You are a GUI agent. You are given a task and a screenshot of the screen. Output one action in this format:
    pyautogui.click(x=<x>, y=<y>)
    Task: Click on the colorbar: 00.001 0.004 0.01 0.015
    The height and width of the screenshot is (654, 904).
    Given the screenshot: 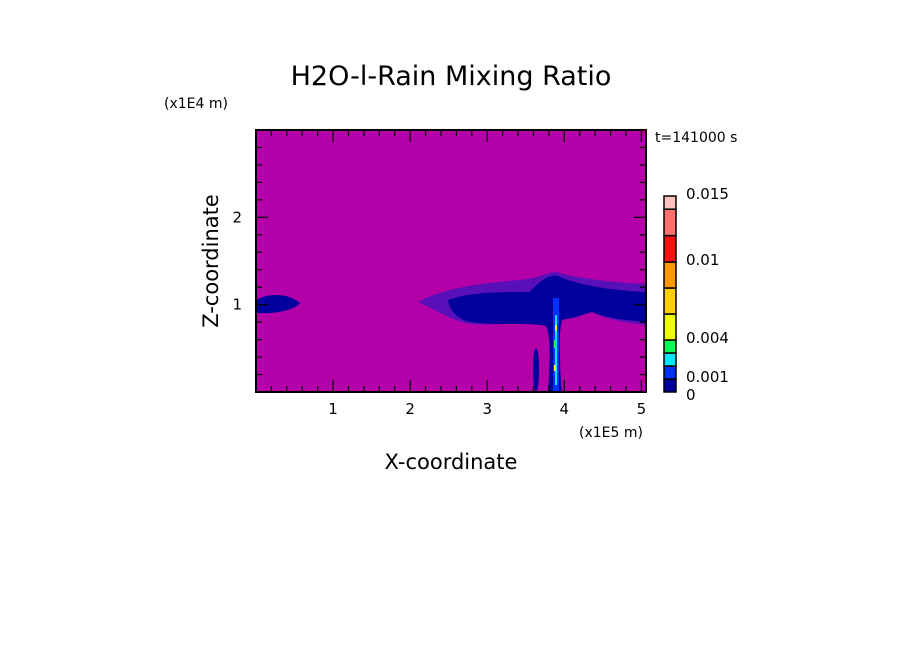 What is the action you would take?
    pyautogui.click(x=696, y=294)
    